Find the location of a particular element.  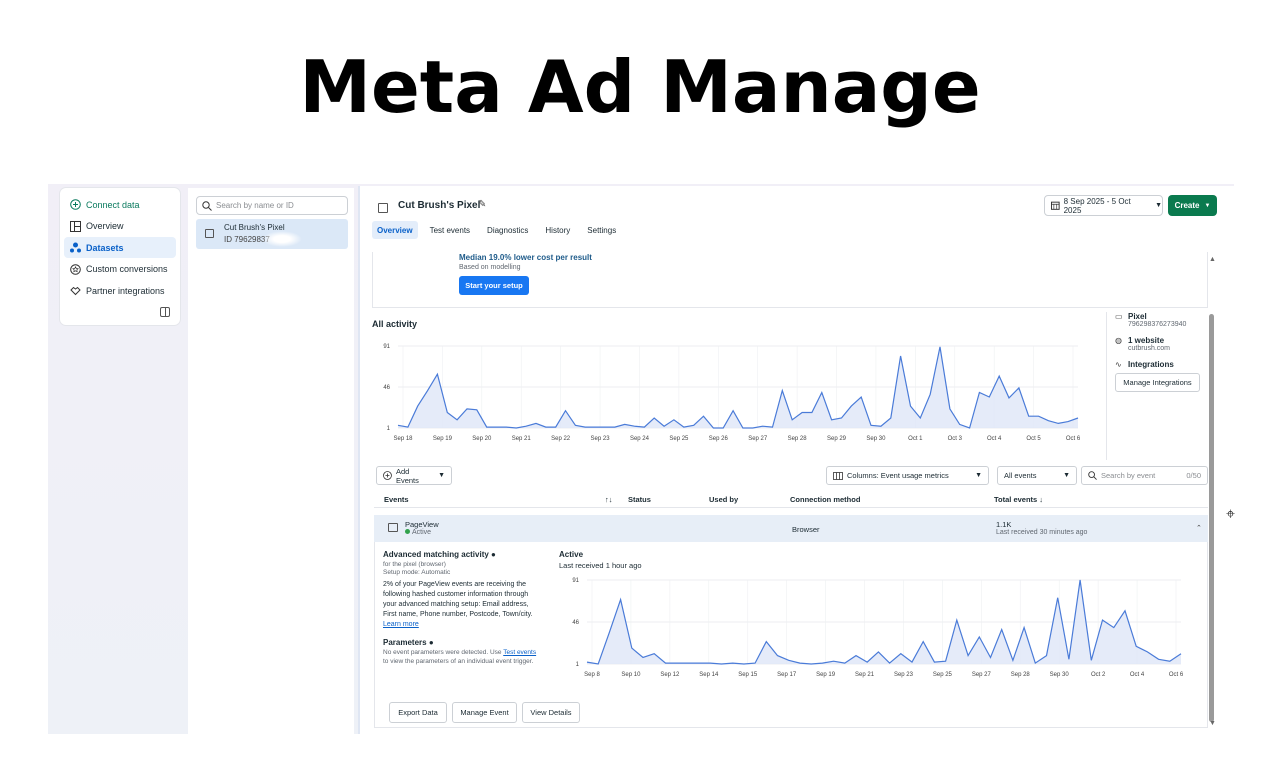

col-used-by: Used by is located at coordinates (724, 499).